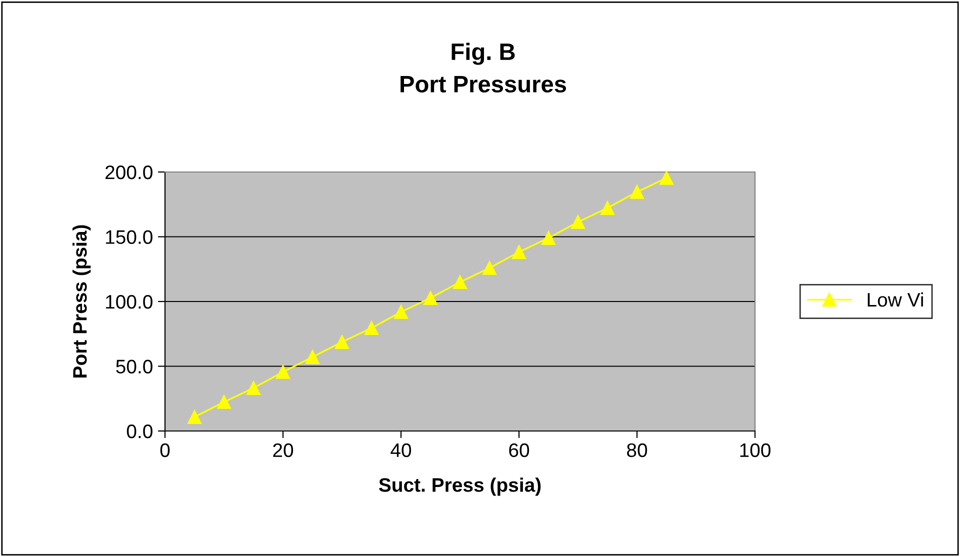  What do you see at coordinates (129, 301) in the screenshot?
I see `y-tick-label: 100.0` at bounding box center [129, 301].